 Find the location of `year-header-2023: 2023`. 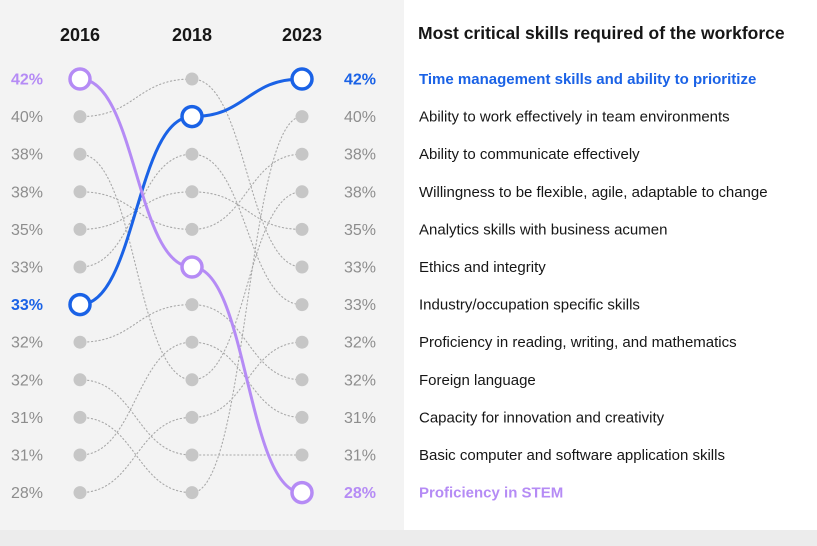

year-header-2023: 2023 is located at coordinates (302, 35).